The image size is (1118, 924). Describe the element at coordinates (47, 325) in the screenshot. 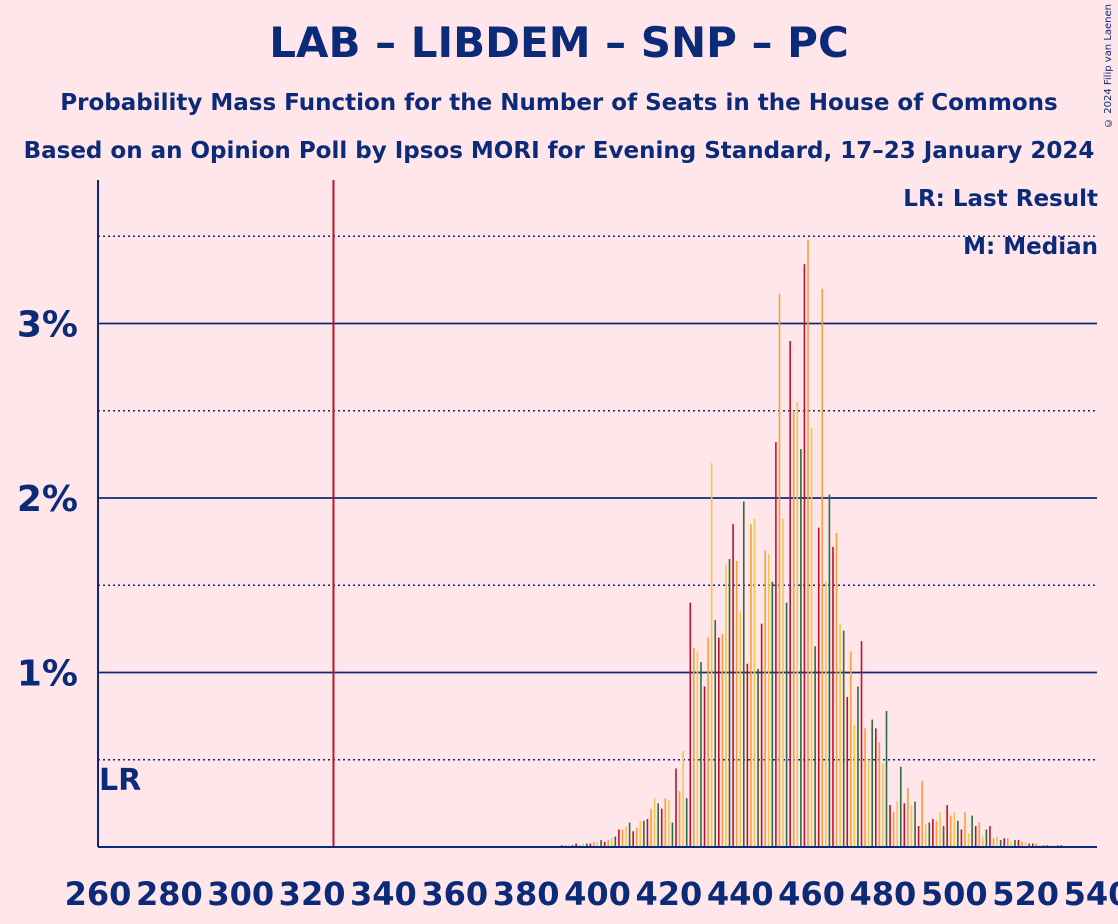

I see `y-tick-label: 3%` at that location.